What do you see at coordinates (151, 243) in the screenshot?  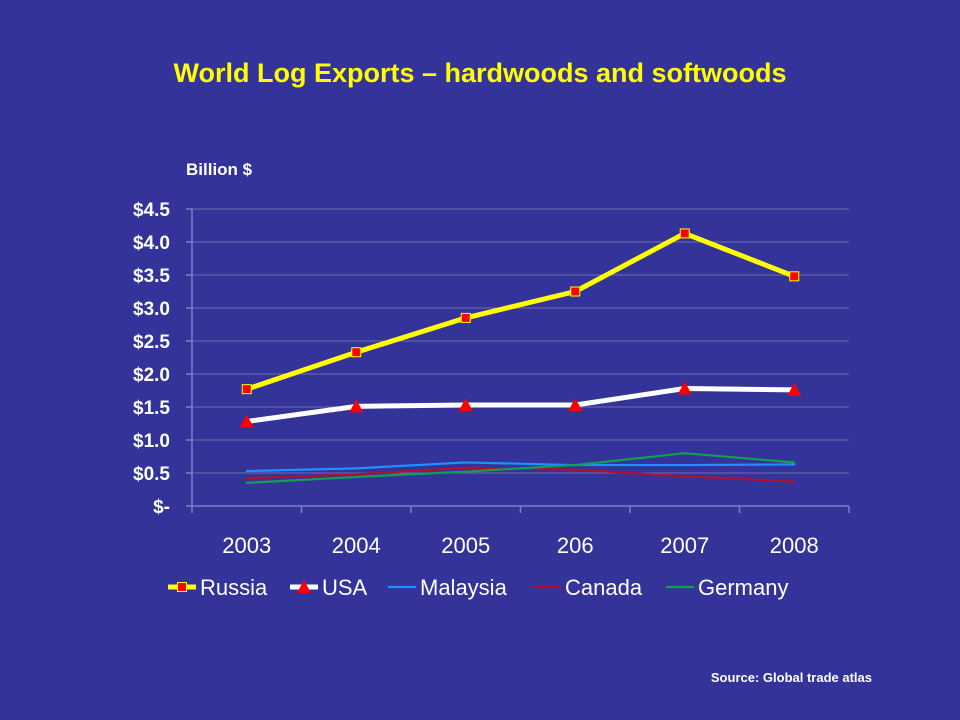 I see `y-tick-label: $4.0` at bounding box center [151, 243].